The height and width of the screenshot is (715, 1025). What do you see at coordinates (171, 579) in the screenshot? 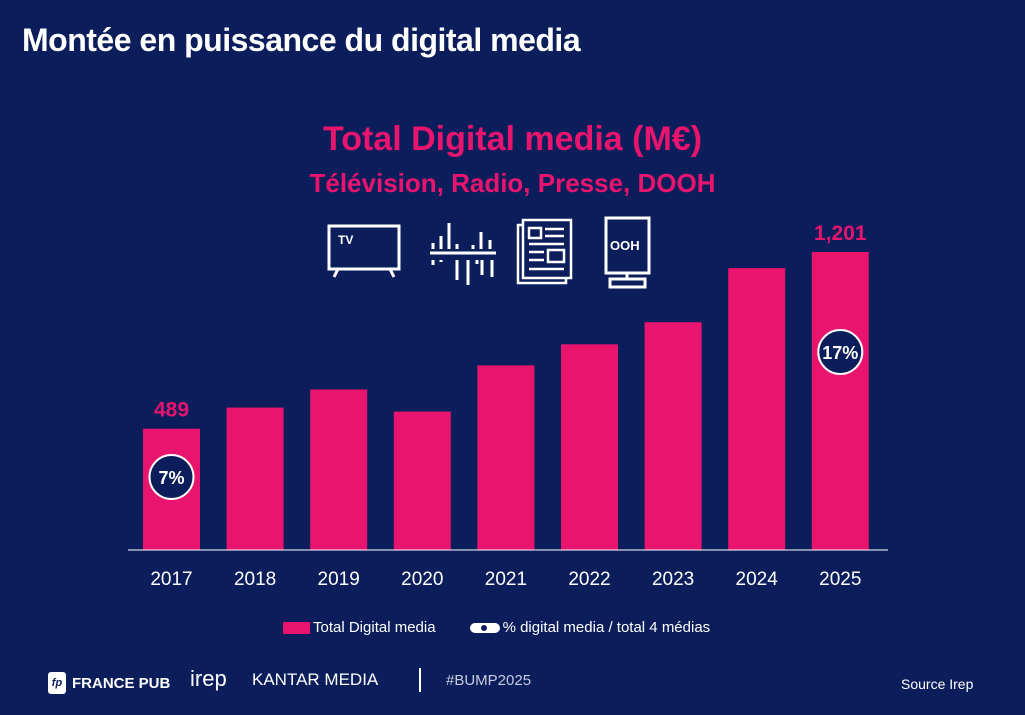
I see `x-tick-label: 2017` at bounding box center [171, 579].